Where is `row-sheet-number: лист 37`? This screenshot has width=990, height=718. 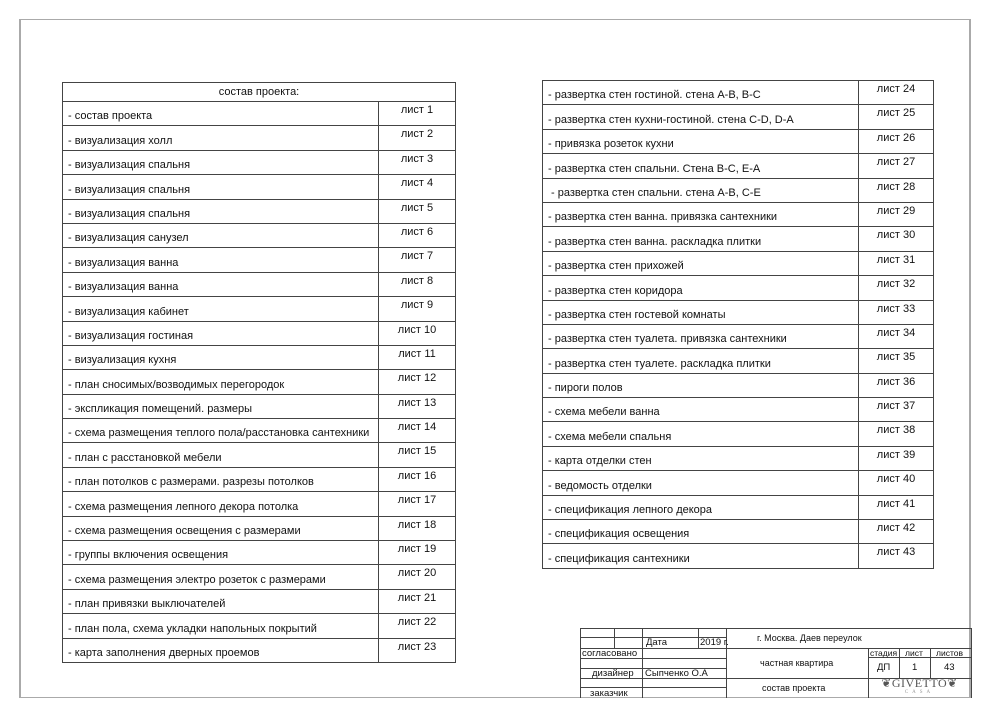 row-sheet-number: лист 37 is located at coordinates (896, 410).